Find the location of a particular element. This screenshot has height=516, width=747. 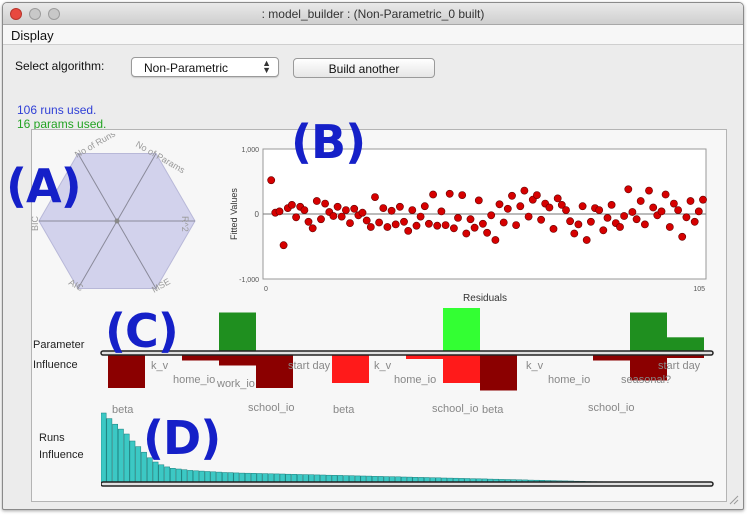

y-axis-title: Fitted Values is located at coordinates (234, 214).